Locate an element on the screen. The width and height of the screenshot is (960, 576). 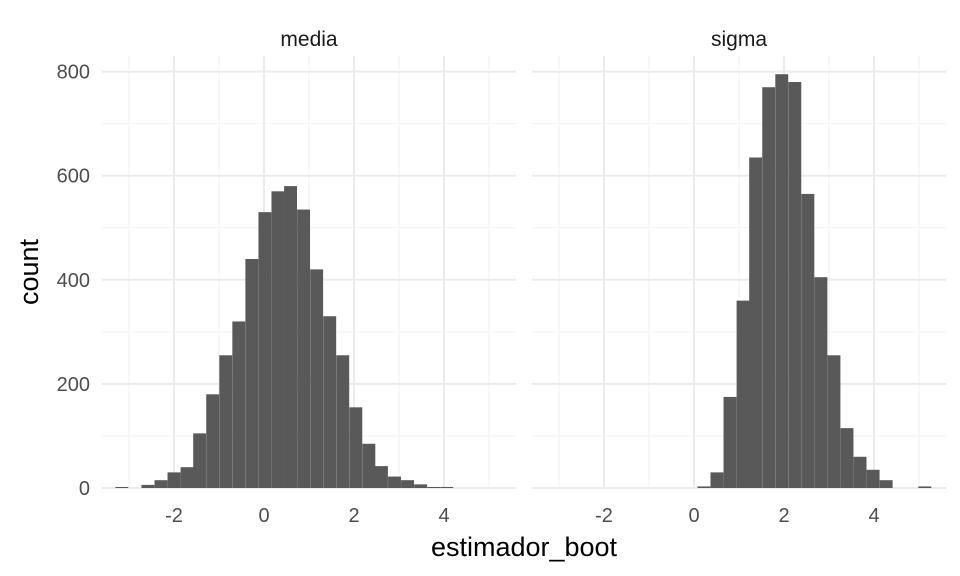
y-axis-title: count is located at coordinates (29, 271).